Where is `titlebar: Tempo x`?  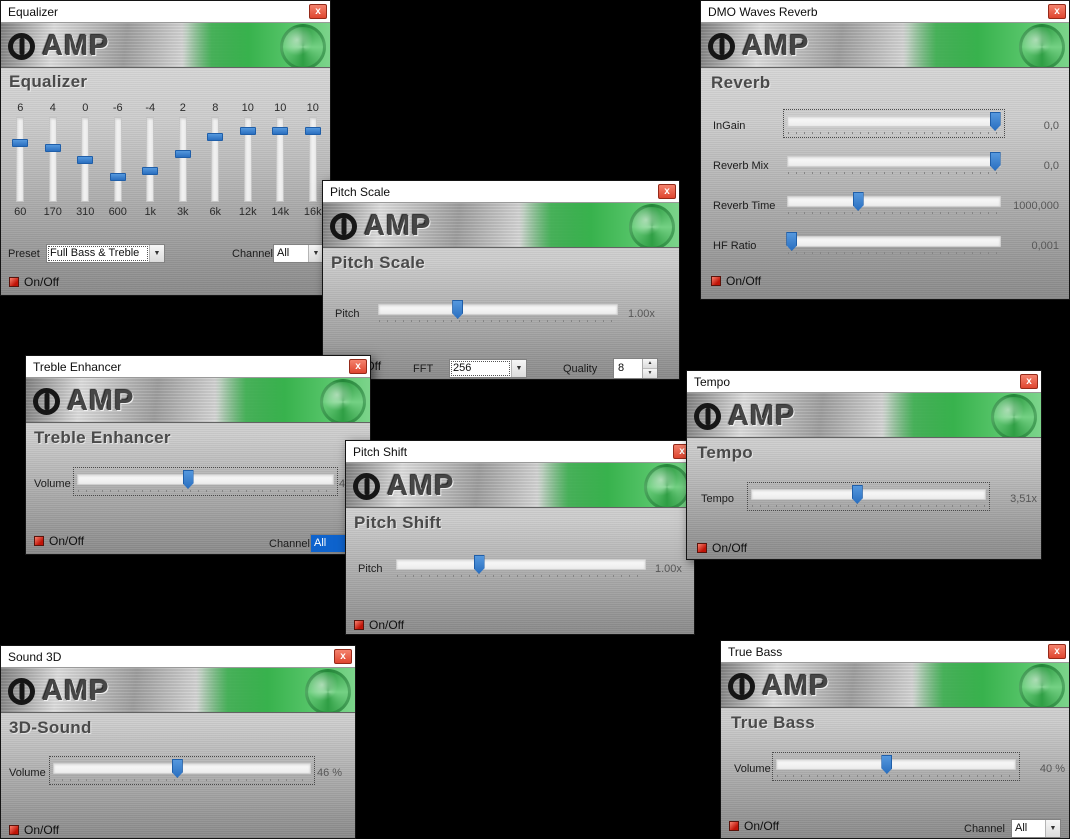
titlebar: Tempo x is located at coordinates (864, 382).